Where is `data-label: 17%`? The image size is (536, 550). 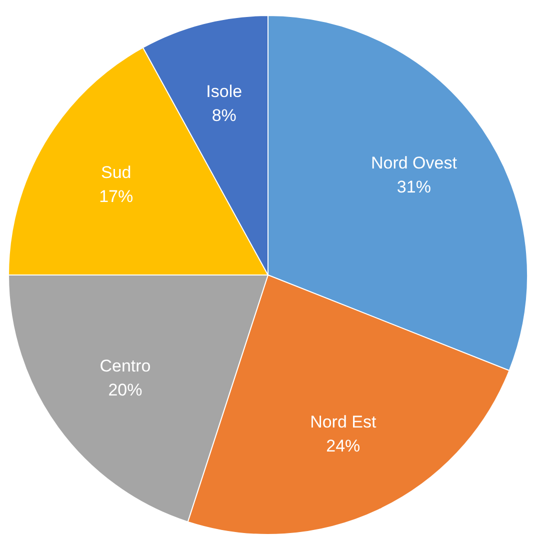 data-label: 17% is located at coordinates (116, 196).